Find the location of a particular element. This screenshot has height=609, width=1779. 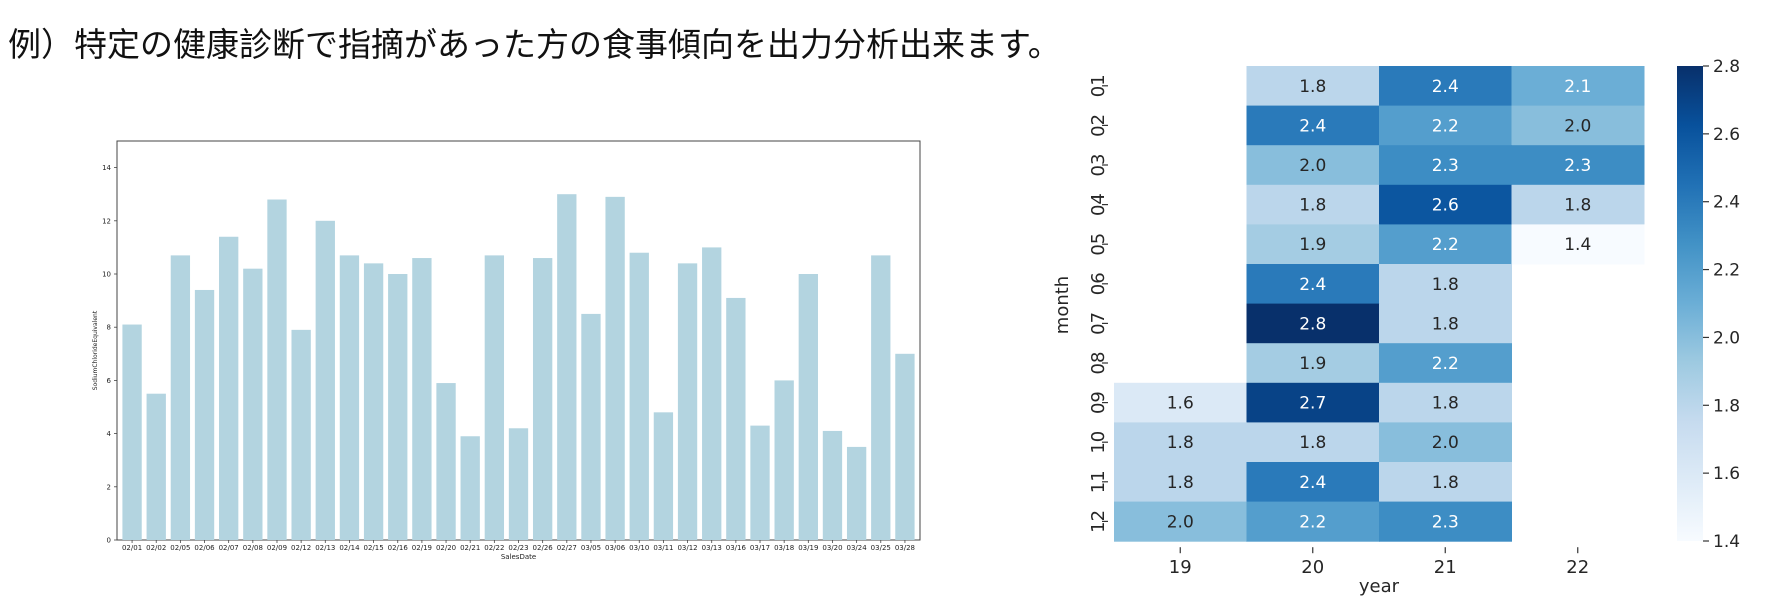

y-axis-label: month is located at coordinates (1062, 305).